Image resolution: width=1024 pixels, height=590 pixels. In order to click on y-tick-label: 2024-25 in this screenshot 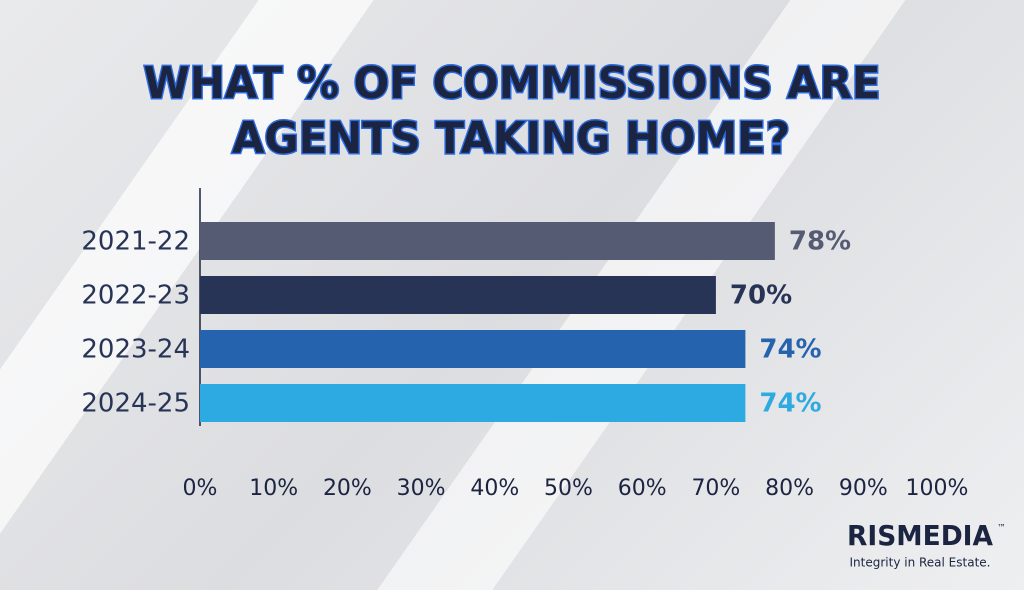, I will do `click(135, 404)`.